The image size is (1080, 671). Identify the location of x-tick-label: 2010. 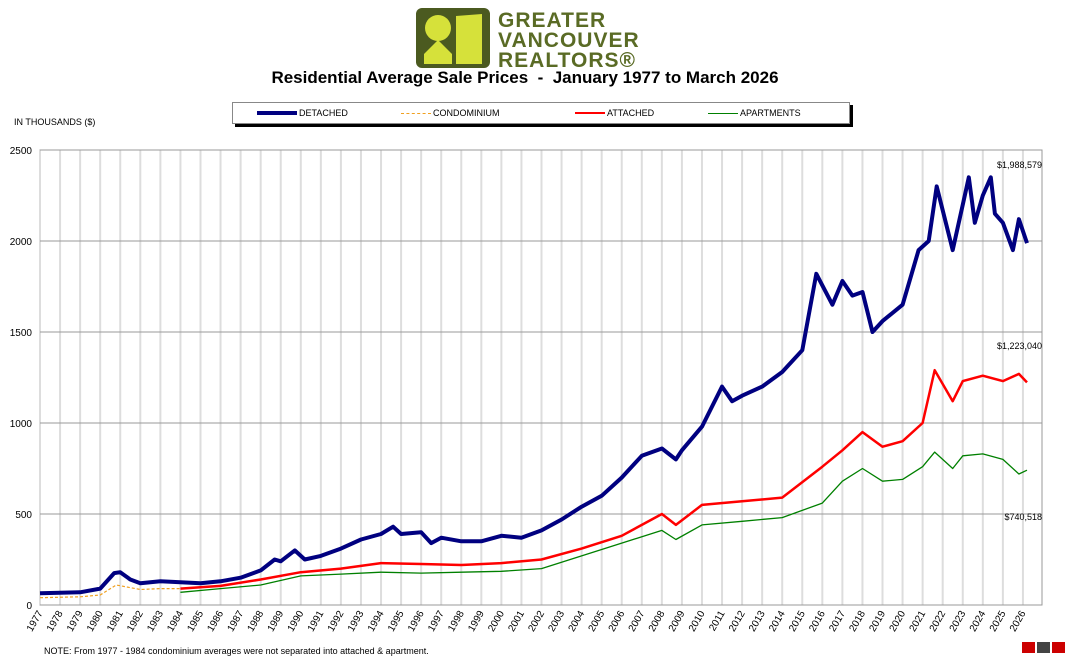
(697, 621).